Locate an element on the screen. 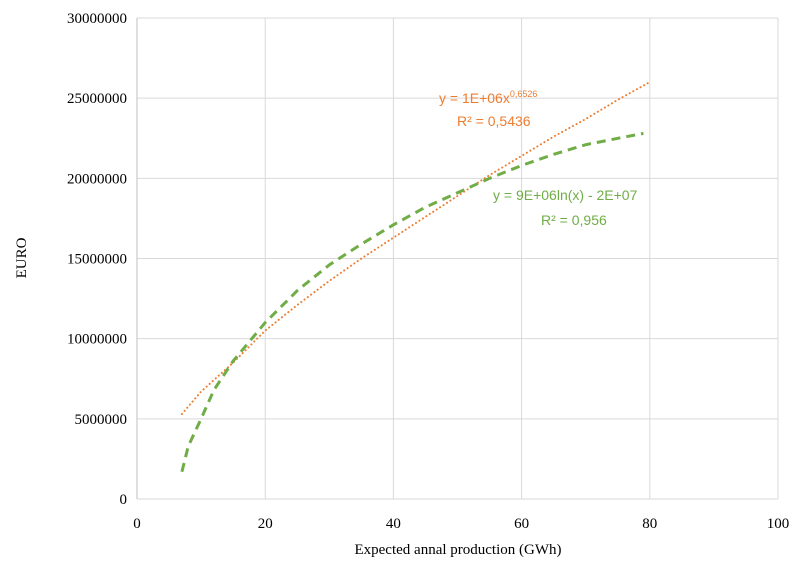 The width and height of the screenshot is (798, 563). x-tick-label: 80 is located at coordinates (649, 524).